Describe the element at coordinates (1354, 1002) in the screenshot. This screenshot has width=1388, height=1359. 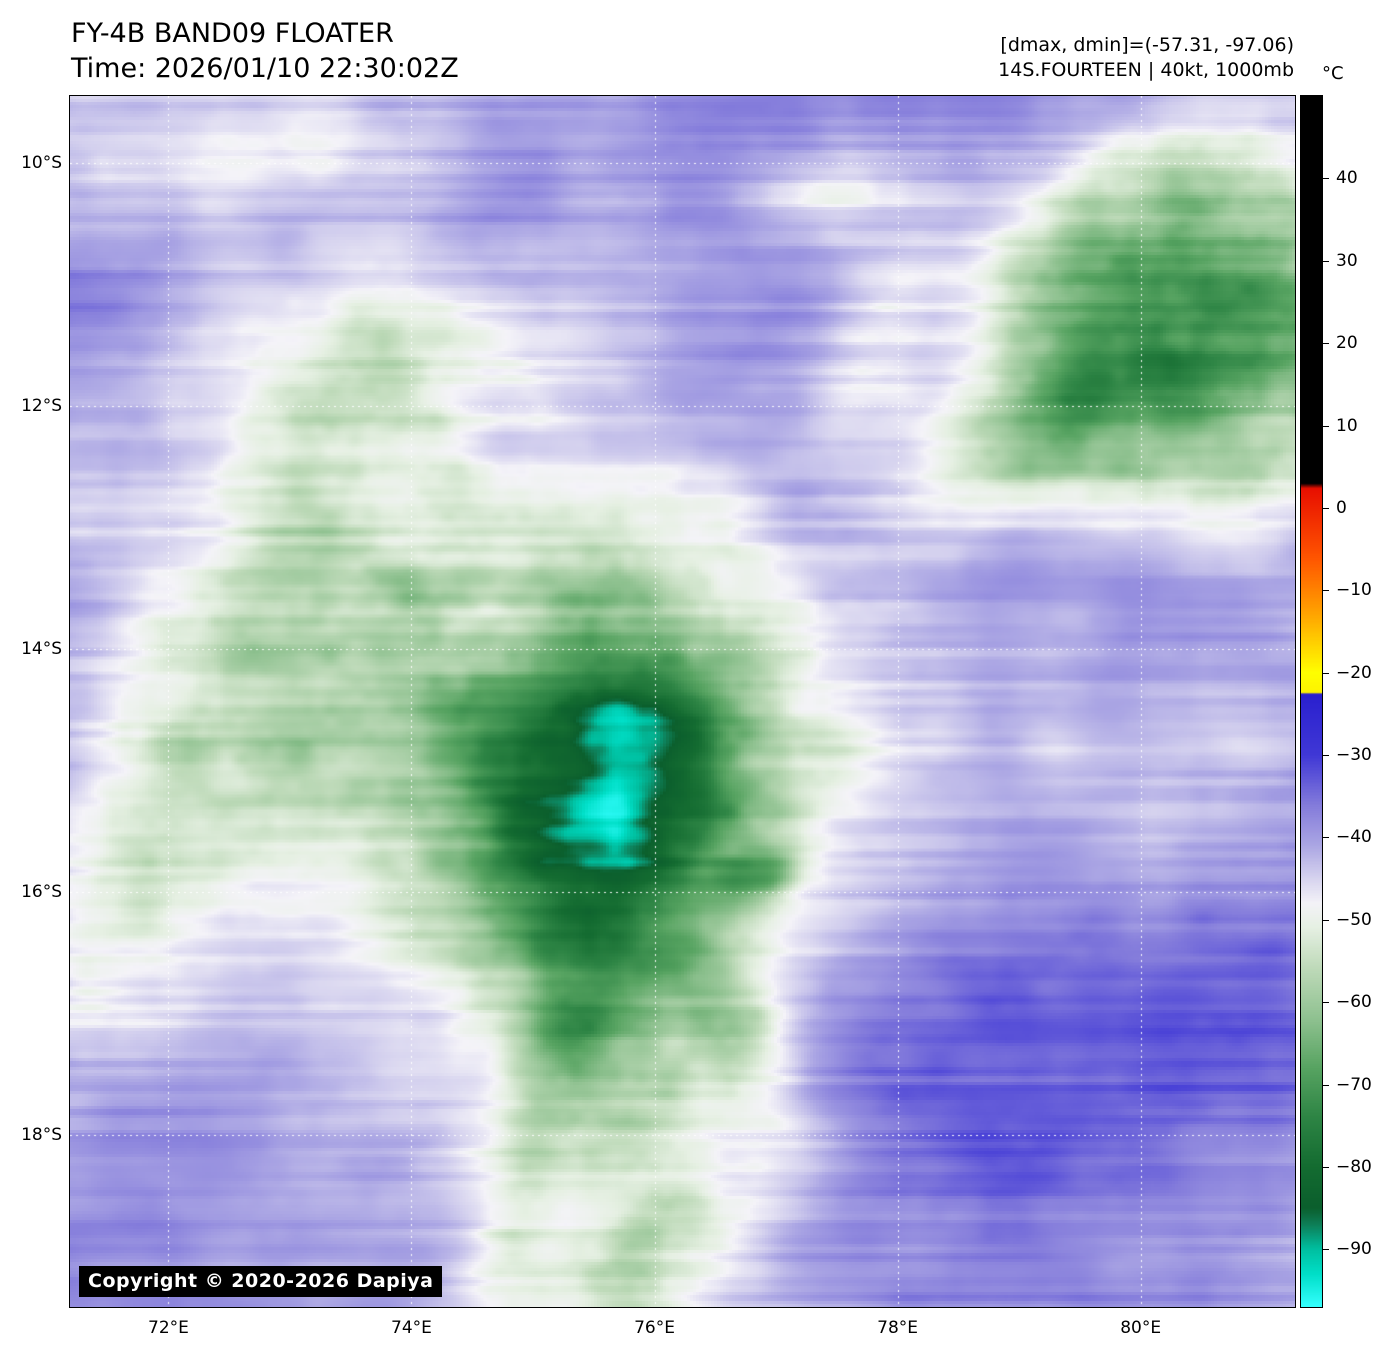
I see `colorbar-tick-label: −60` at that location.